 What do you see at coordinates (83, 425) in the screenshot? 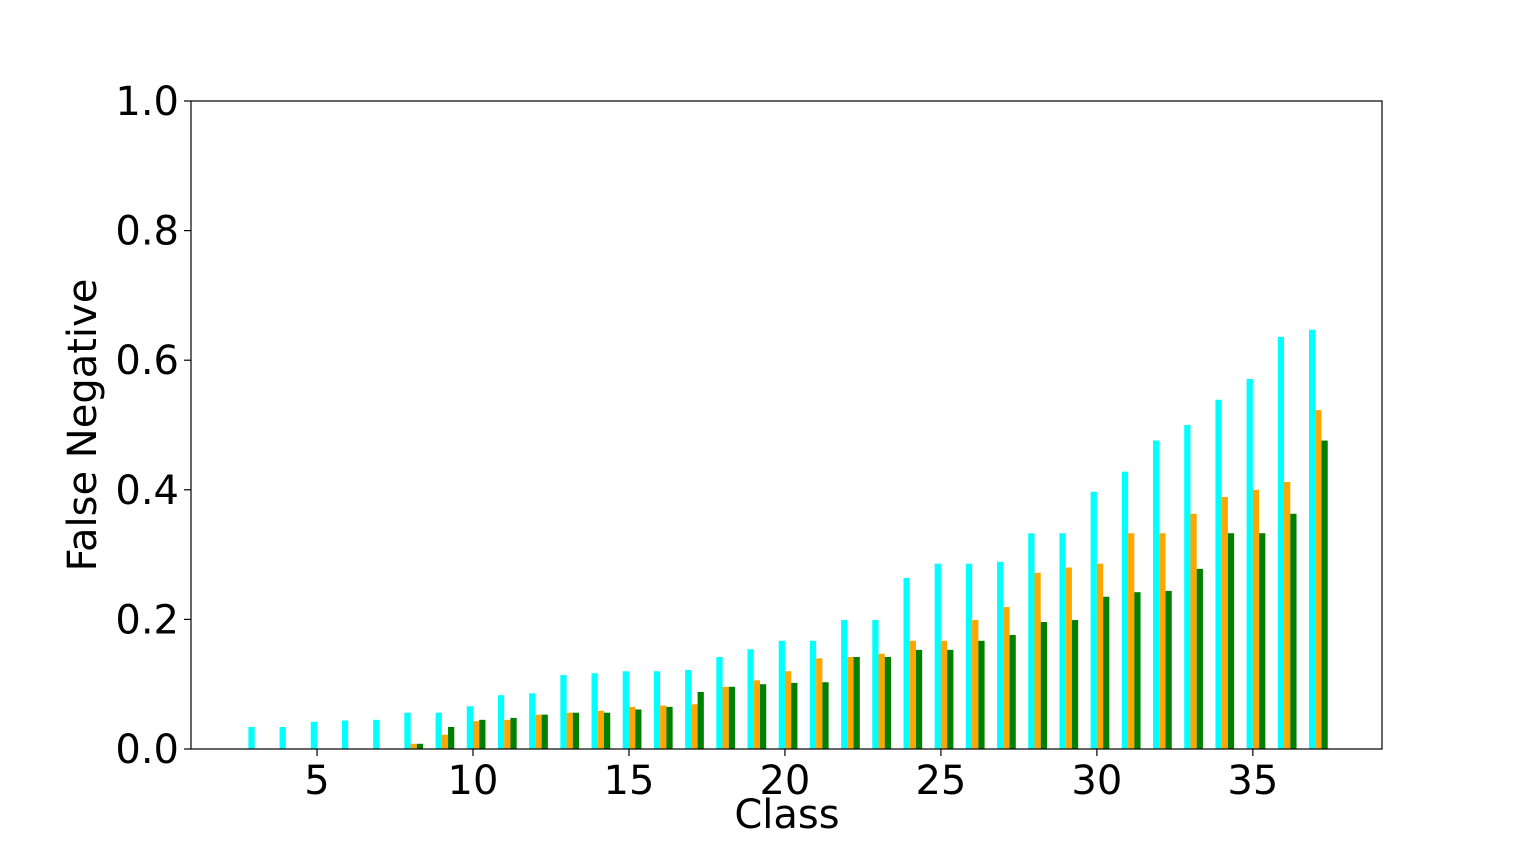
I see `y-axis-label: False Negative` at bounding box center [83, 425].